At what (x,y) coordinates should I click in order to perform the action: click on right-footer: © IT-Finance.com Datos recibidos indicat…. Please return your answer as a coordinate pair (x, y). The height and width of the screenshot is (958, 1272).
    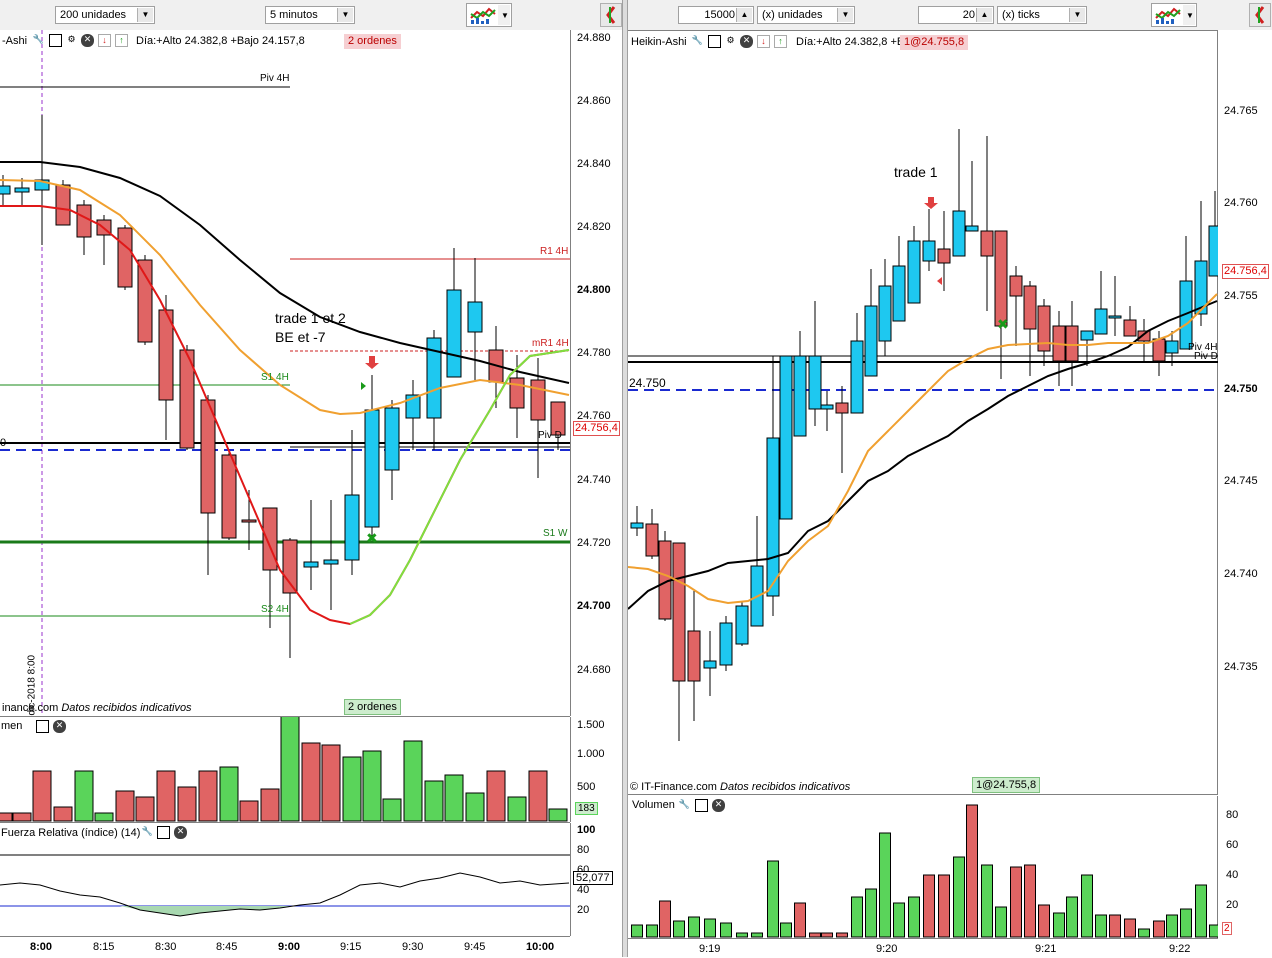
    Looking at the image, I should click on (740, 787).